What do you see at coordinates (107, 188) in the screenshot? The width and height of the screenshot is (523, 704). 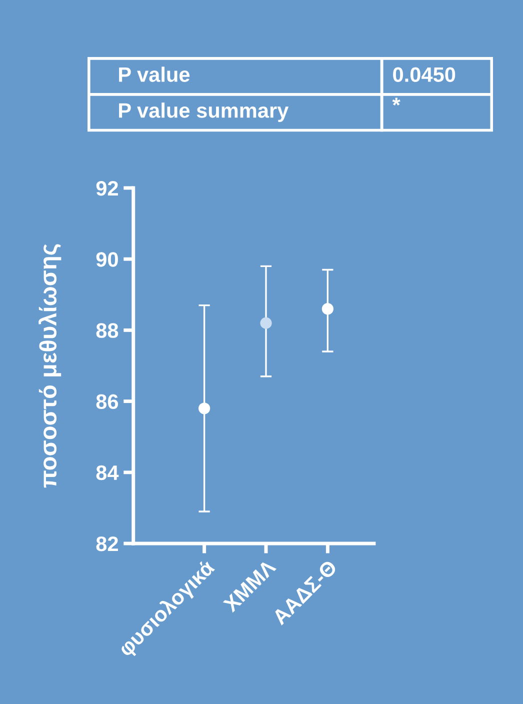 I see `y-tick-label: 92` at bounding box center [107, 188].